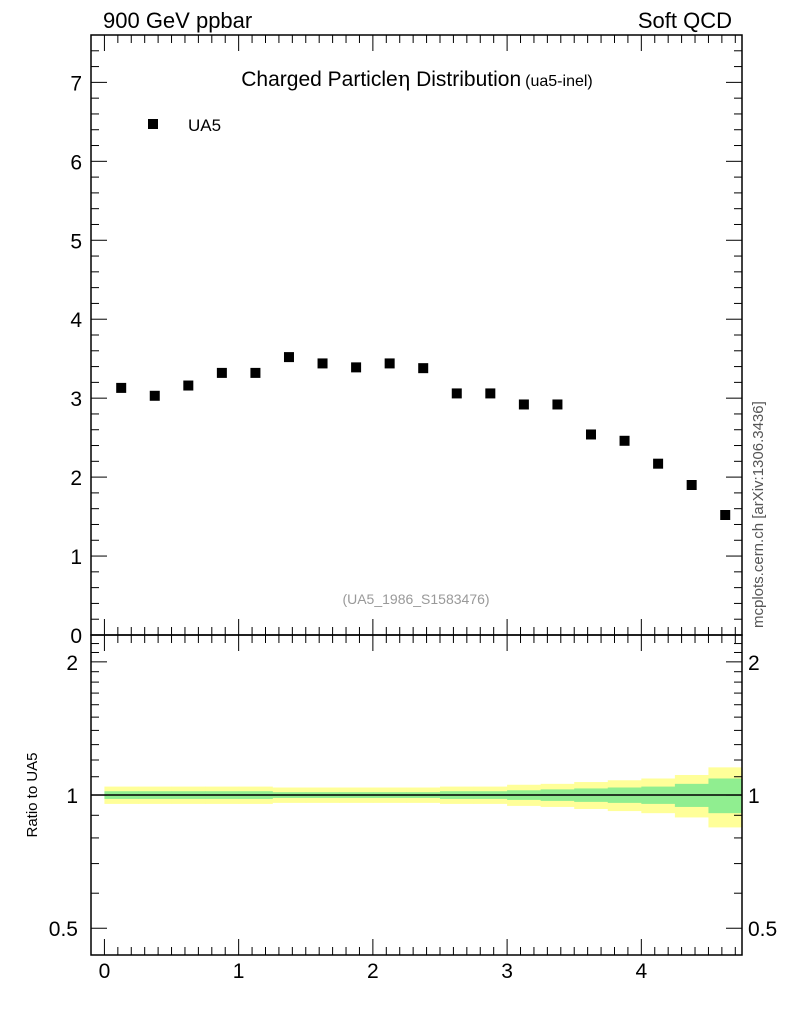 Image resolution: width=786 pixels, height=1024 pixels. What do you see at coordinates (754, 663) in the screenshot?
I see `ratio-y-tick-label-right: 2` at bounding box center [754, 663].